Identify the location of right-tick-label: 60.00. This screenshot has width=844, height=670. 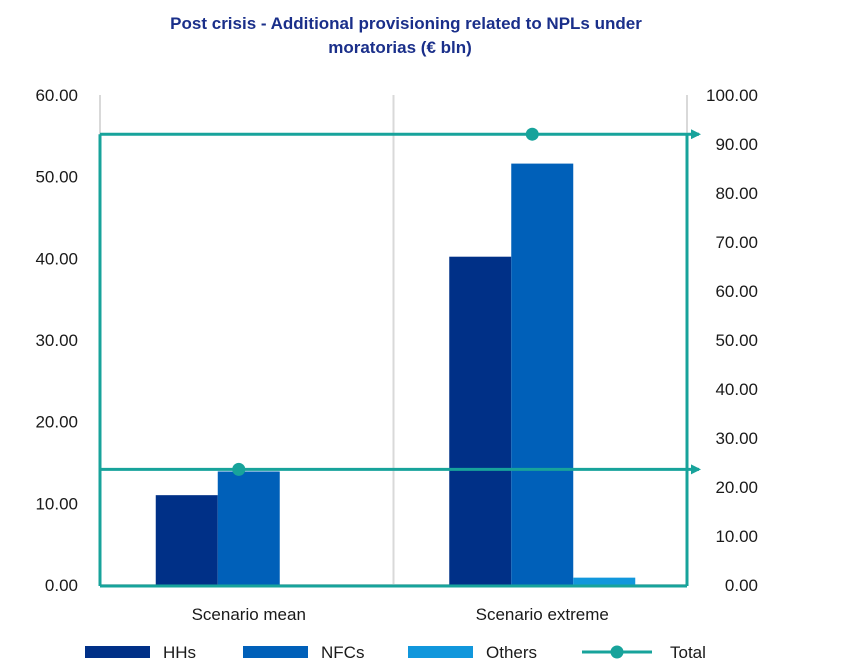
(736, 291).